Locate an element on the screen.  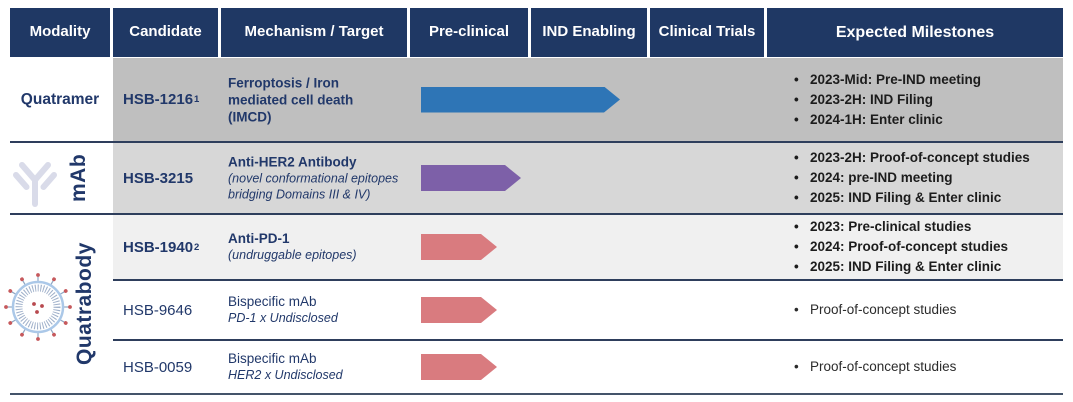
mechanism-target: Bispecific mAb HER2 x Undisclosed is located at coordinates (317, 367).